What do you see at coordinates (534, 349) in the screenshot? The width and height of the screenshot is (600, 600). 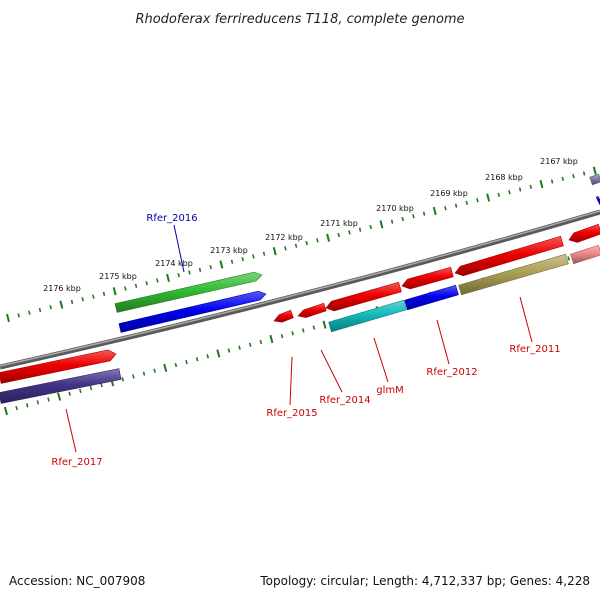 I see `gene-label: Rfer_2011` at bounding box center [534, 349].